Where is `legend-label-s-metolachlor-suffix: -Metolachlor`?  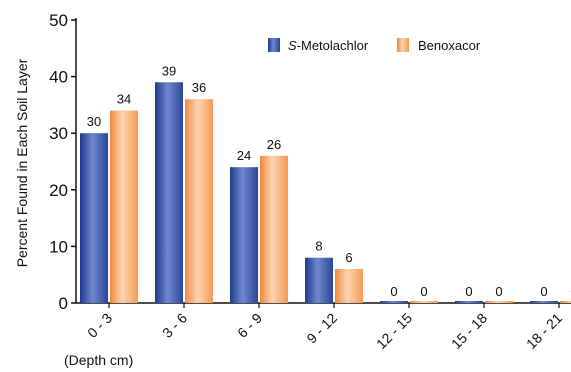 legend-label-s-metolachlor-suffix: -Metolachlor is located at coordinates (333, 45).